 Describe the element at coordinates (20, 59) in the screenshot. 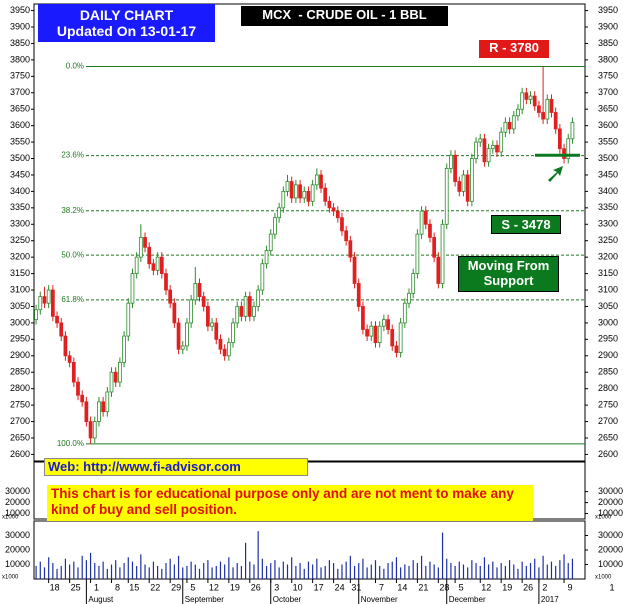

I see `y-tick-label: 3800` at that location.